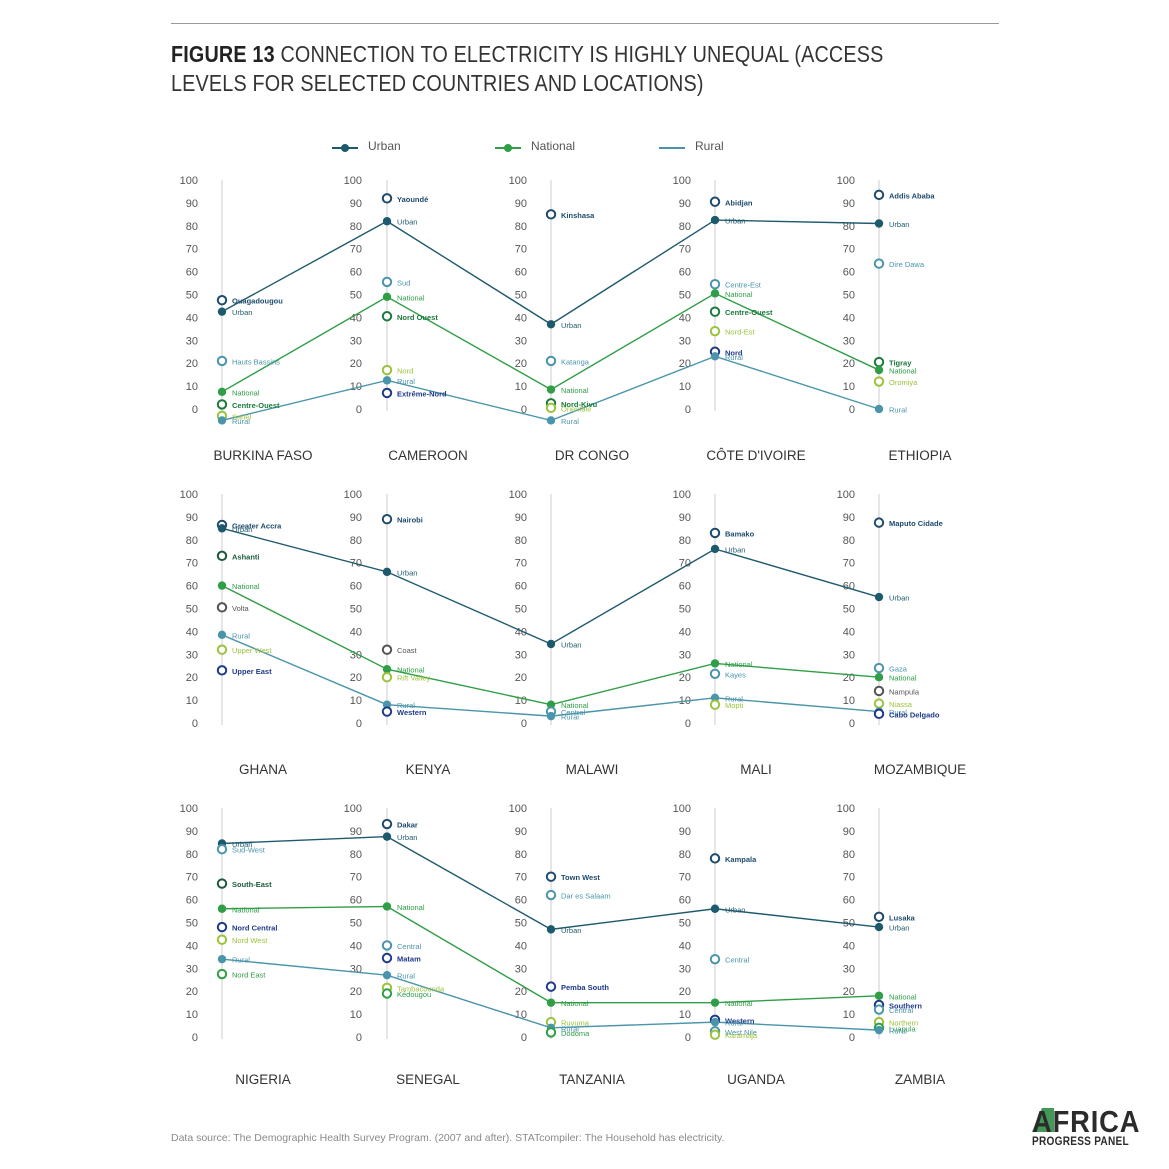  I want to click on data-label: Nampula, so click(904, 691).